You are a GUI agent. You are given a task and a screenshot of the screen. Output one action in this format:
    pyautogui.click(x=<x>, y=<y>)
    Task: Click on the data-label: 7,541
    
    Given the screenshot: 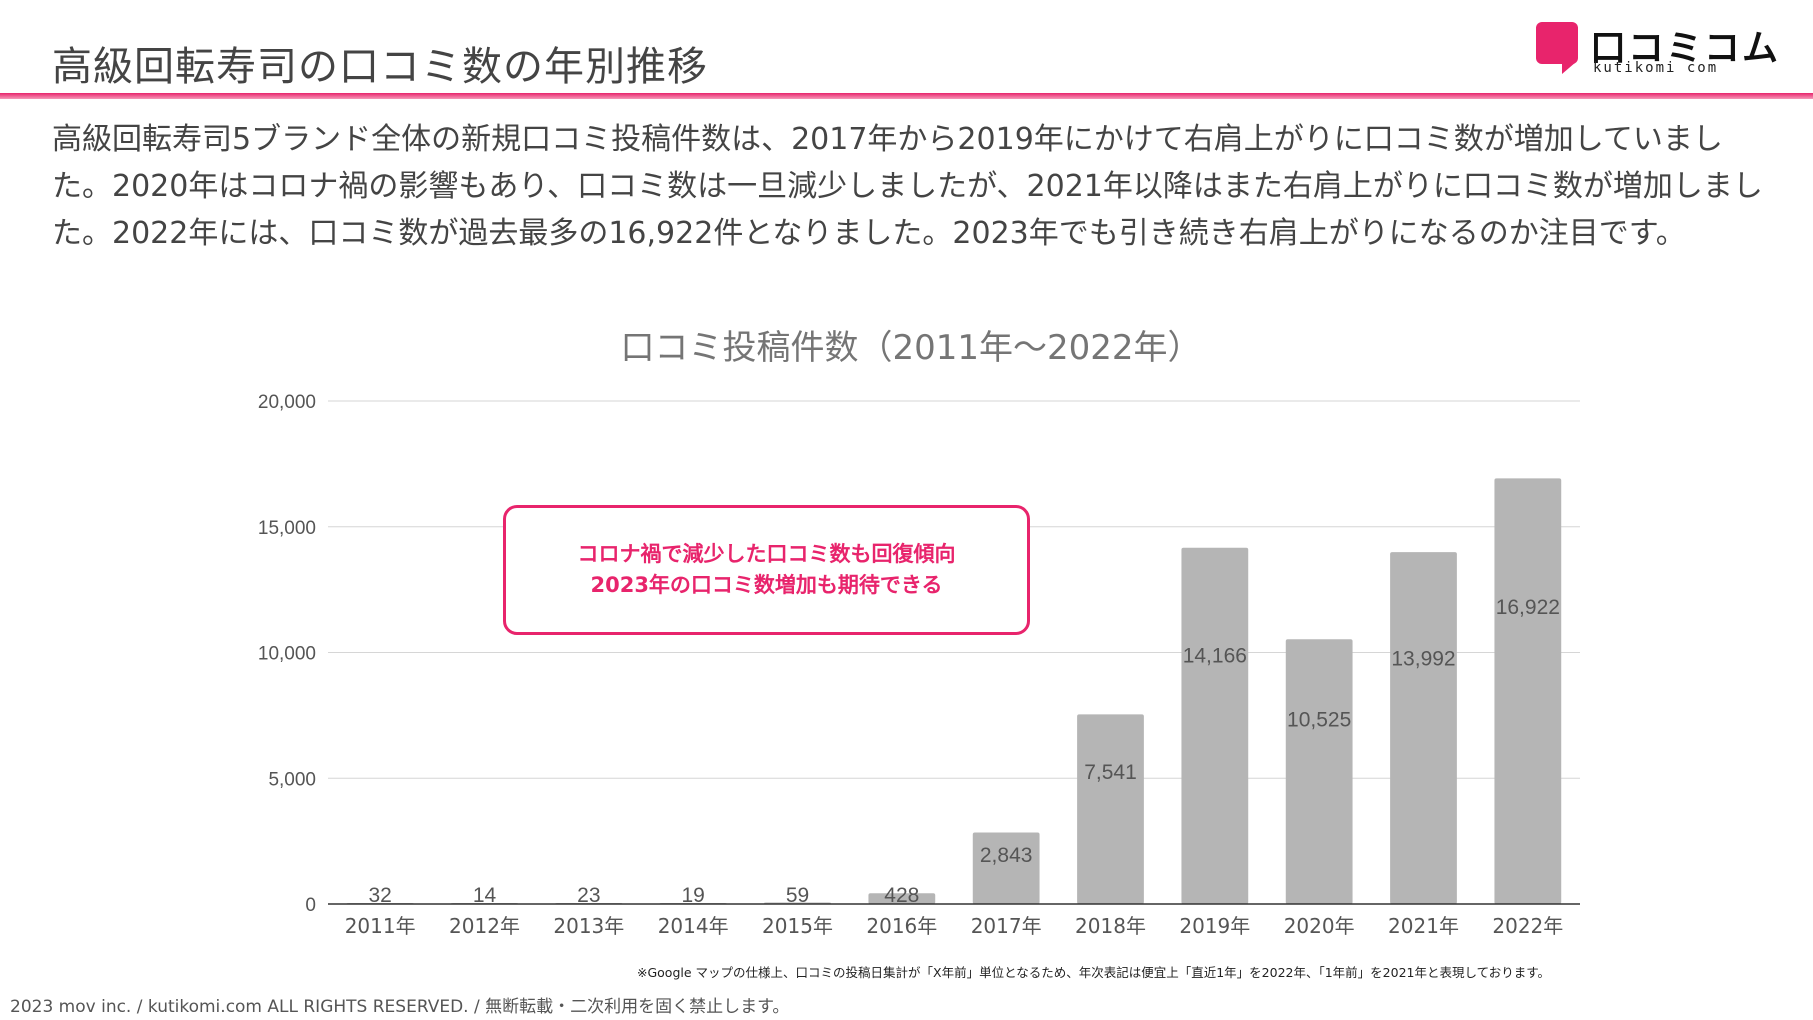 What is the action you would take?
    pyautogui.click(x=1110, y=772)
    